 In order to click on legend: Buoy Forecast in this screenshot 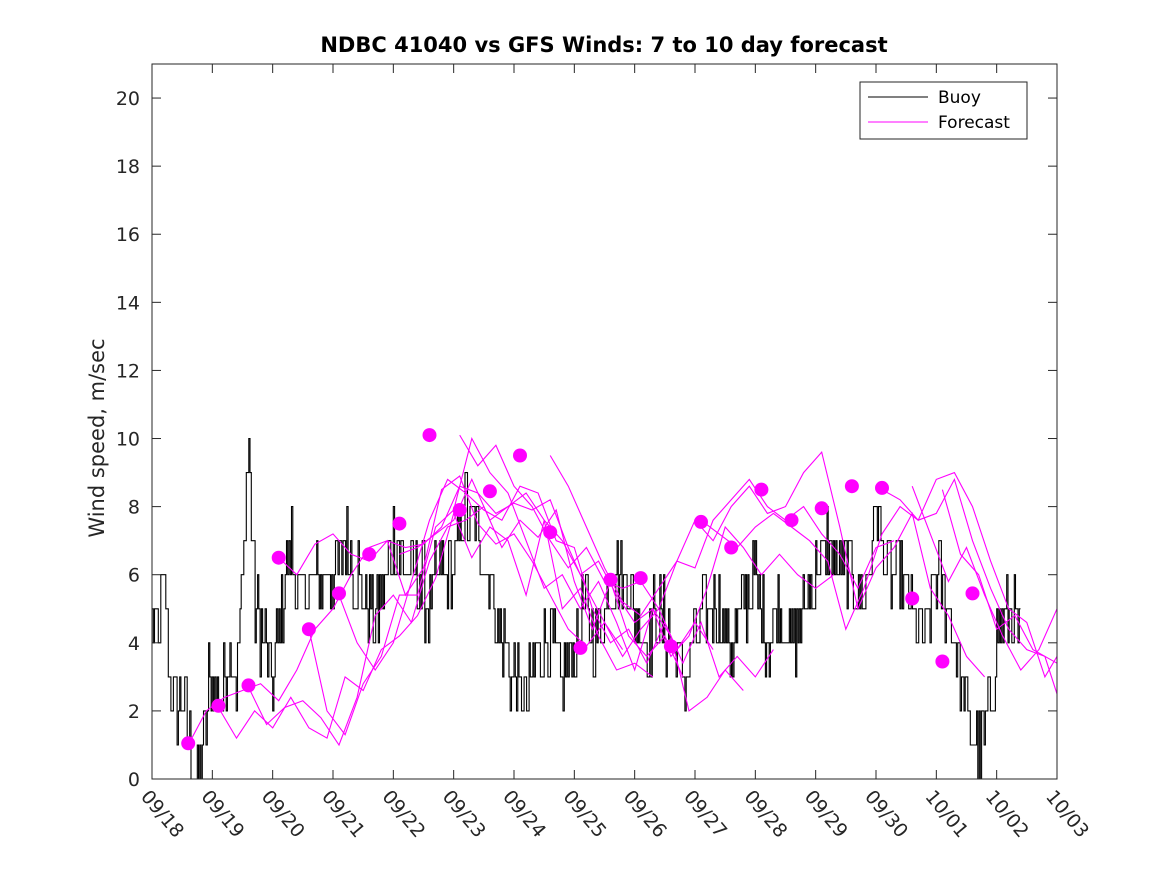, I will do `click(943, 110)`.